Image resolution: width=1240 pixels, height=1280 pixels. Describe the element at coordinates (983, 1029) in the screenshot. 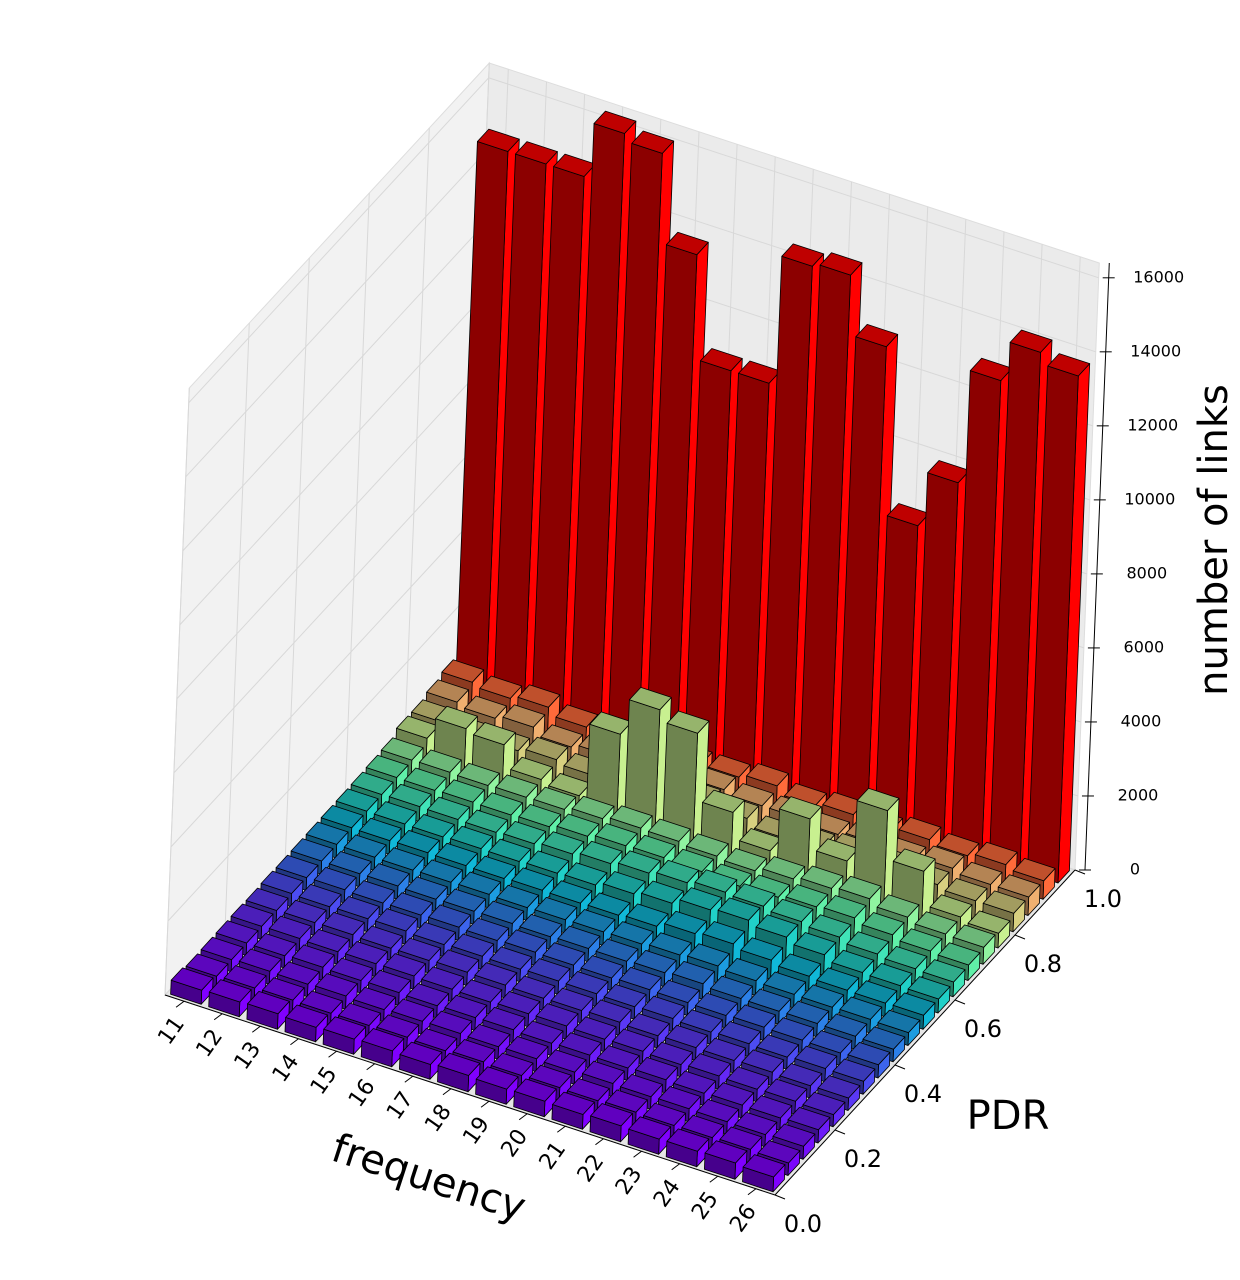

I see `y-tick-label: 0.6` at that location.